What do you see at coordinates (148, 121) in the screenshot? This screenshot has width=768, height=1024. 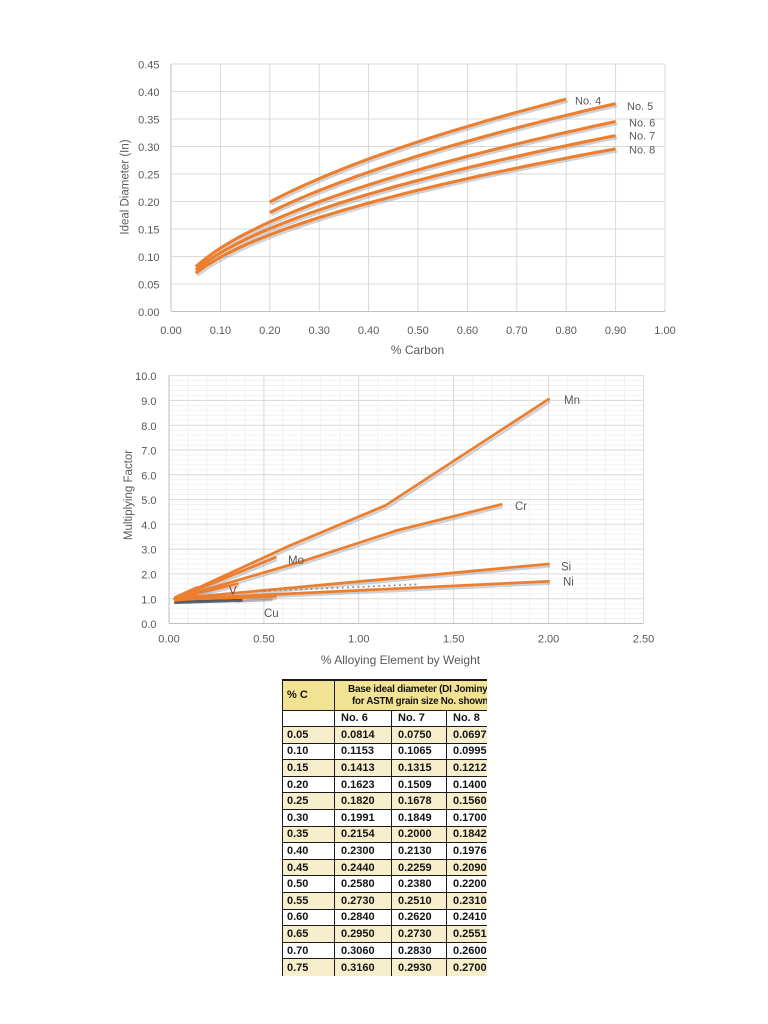 I see `svg-text: 0.35` at bounding box center [148, 121].